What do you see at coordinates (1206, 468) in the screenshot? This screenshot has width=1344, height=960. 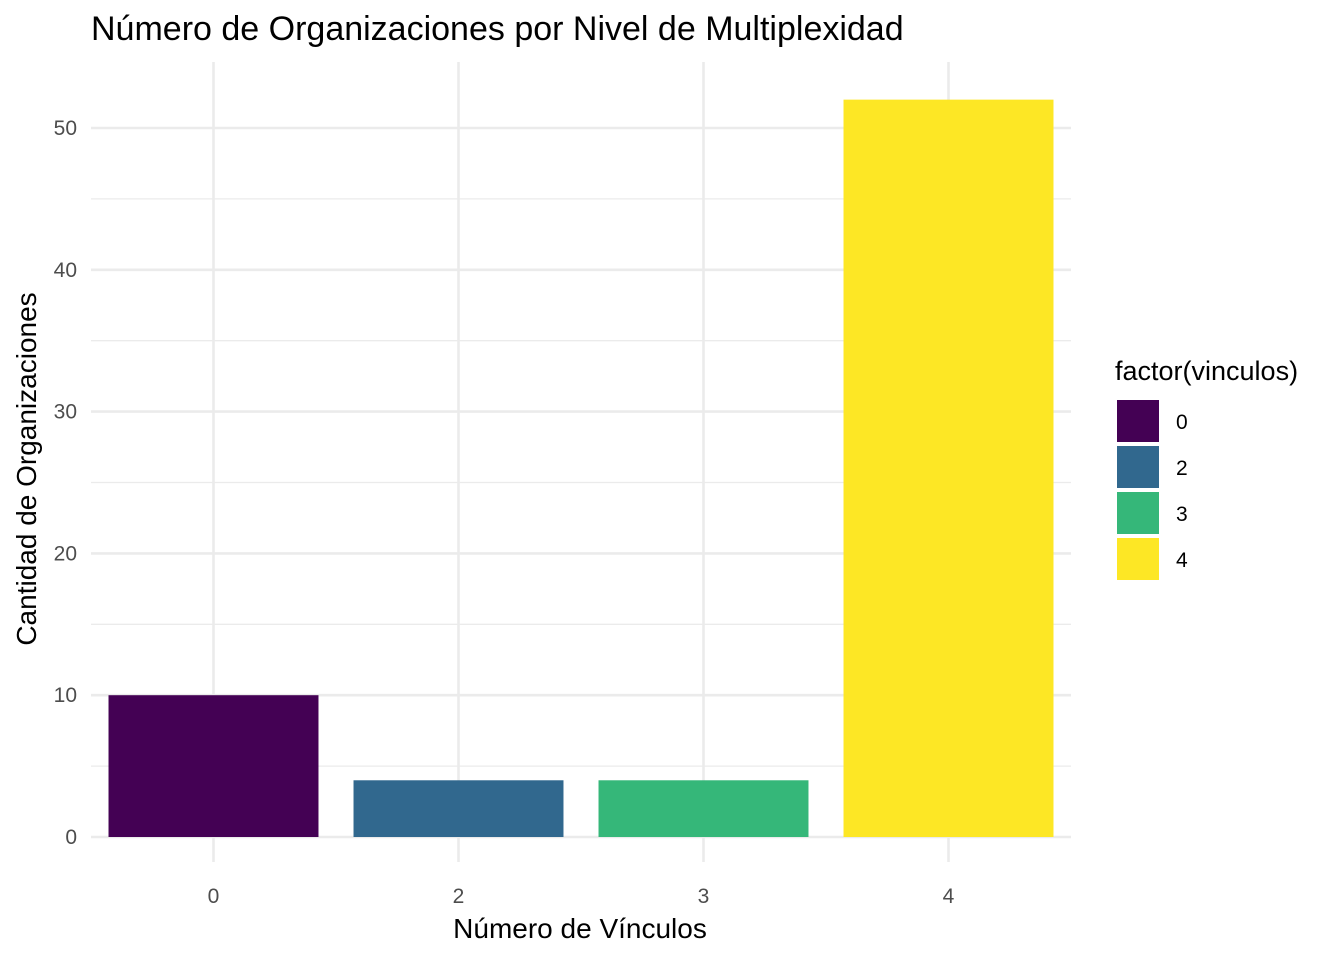 I see `legend: factor(vinculos) 0 2 3 4` at bounding box center [1206, 468].